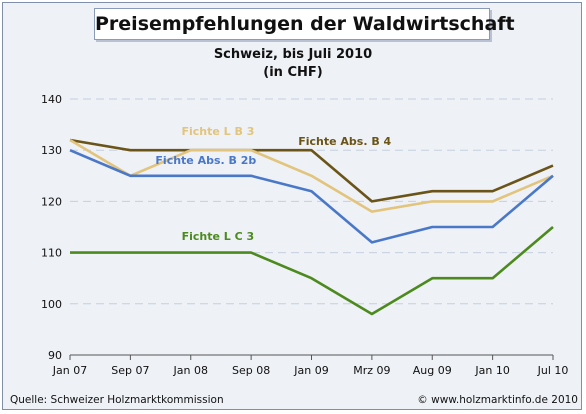  Describe the element at coordinates (497, 400) in the screenshot. I see `copyright-note: © www.holzmarktinfo.de 2010` at that location.